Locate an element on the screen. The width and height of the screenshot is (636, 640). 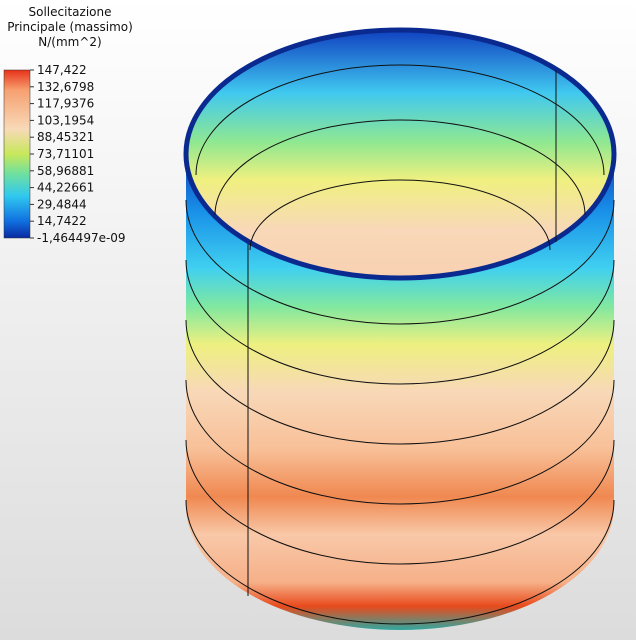
legend-title: Principale (massimo) is located at coordinates (70, 27).